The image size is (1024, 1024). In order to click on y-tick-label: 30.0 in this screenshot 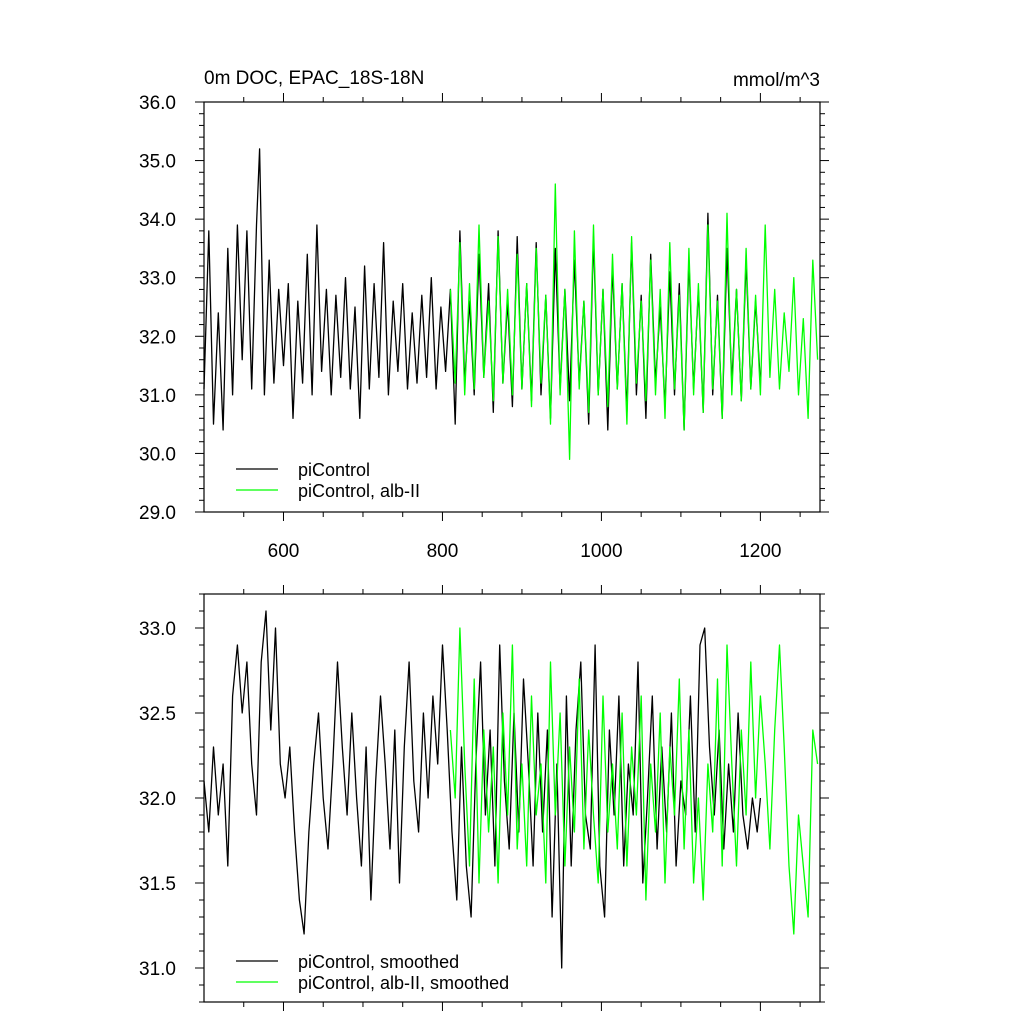, I will do `click(157, 454)`.